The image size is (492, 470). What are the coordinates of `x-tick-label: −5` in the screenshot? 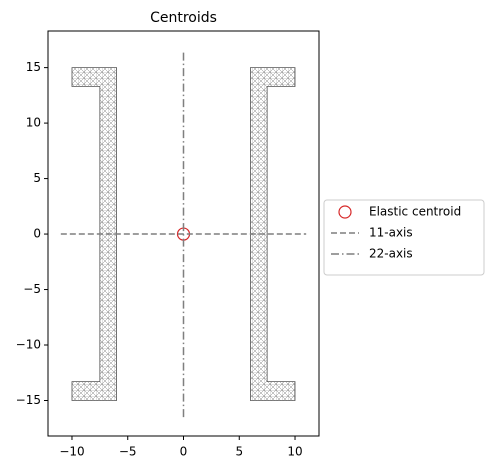 It's located at (128, 452).